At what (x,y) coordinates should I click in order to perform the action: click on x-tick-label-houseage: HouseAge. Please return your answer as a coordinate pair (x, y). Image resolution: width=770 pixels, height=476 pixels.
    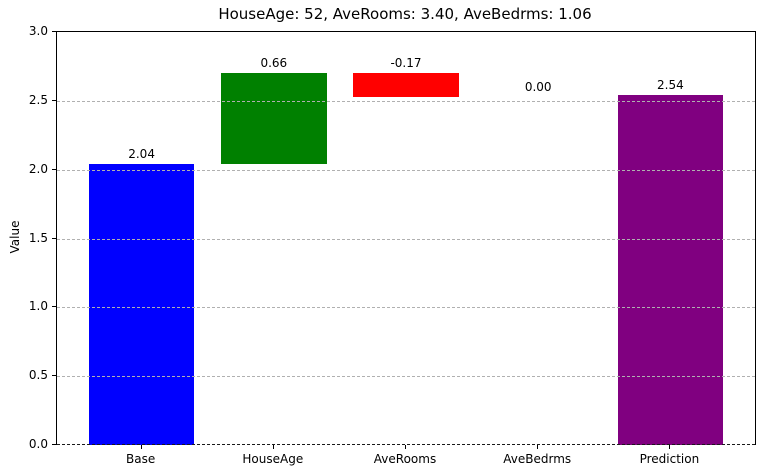
    Looking at the image, I should click on (273, 459).